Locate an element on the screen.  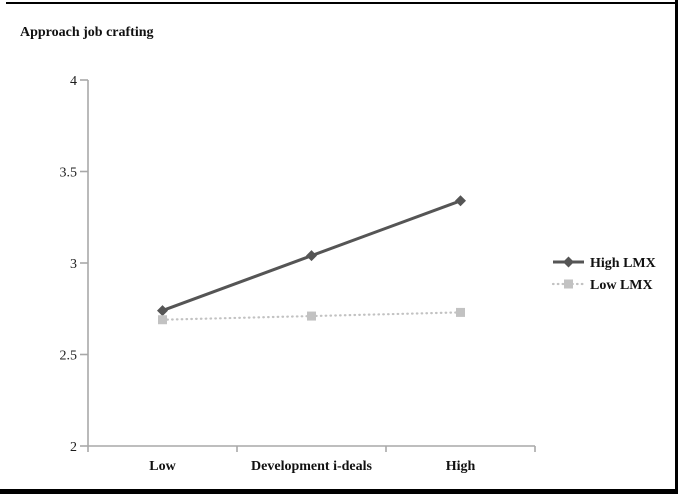
legend-label: Low LMX is located at coordinates (621, 285).